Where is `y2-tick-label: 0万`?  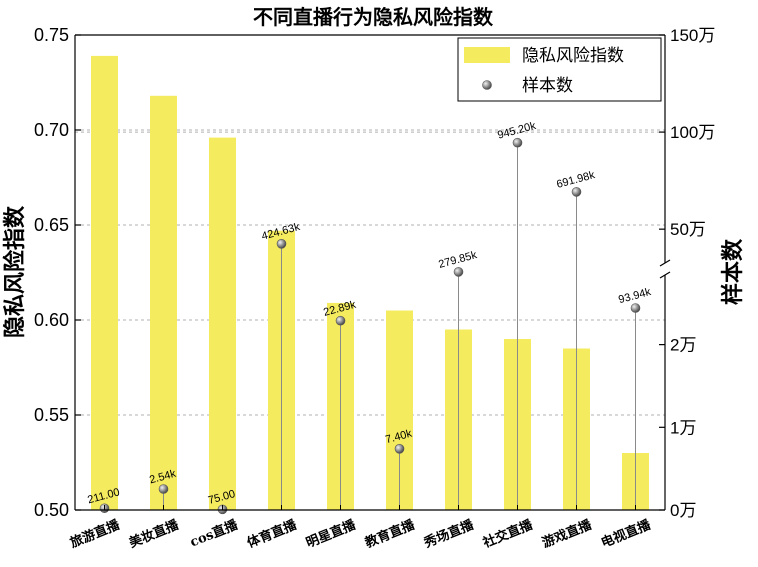
y2-tick-label: 0万 is located at coordinates (683, 510).